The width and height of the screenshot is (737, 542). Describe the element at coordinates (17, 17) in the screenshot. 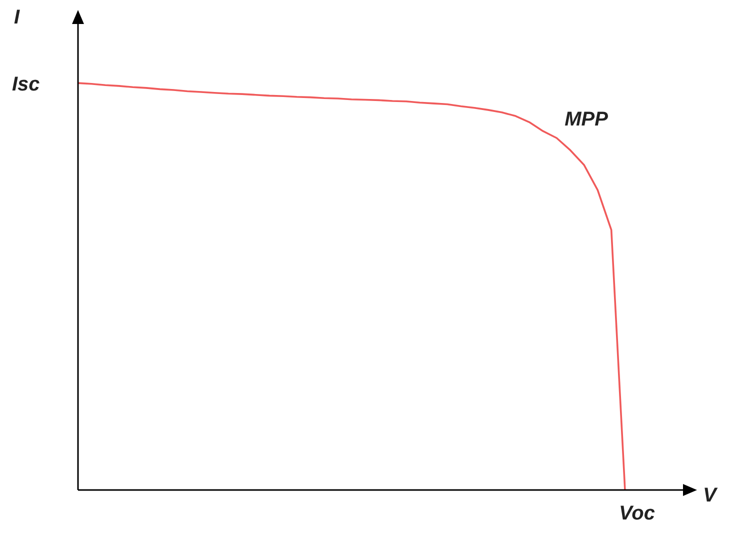

I see `y-axis-title: I` at that location.